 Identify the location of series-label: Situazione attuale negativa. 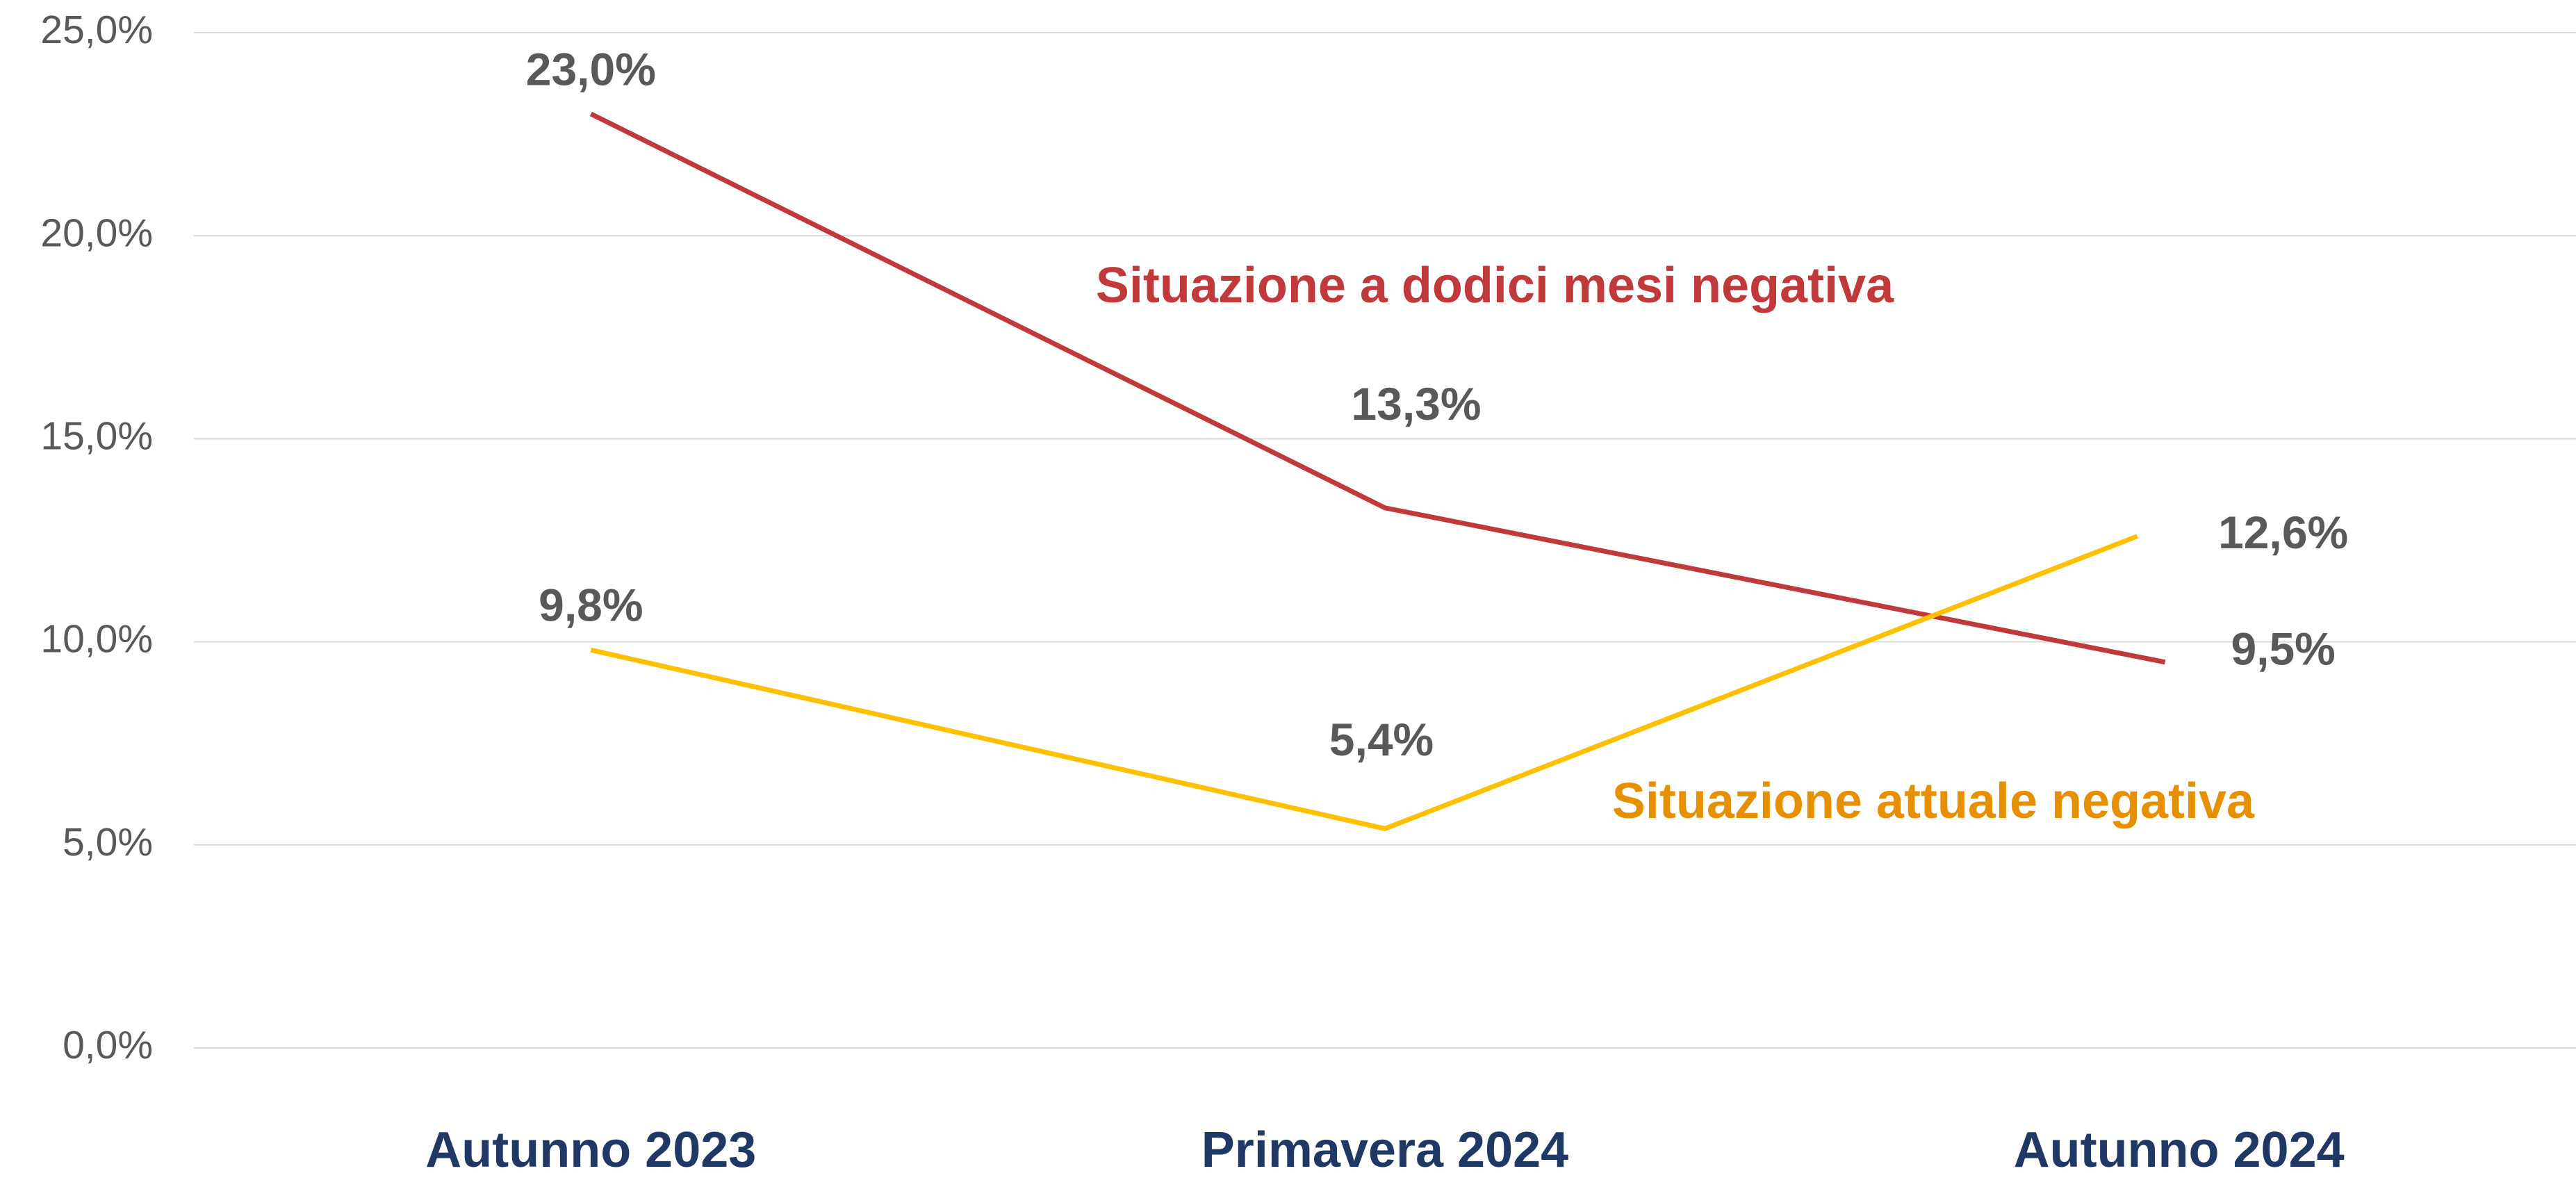
(1933, 801).